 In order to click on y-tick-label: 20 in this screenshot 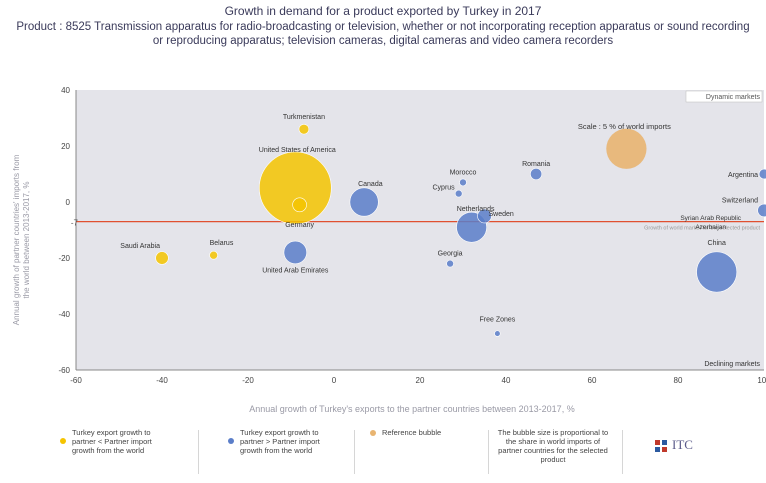, I will do `click(65, 146)`.